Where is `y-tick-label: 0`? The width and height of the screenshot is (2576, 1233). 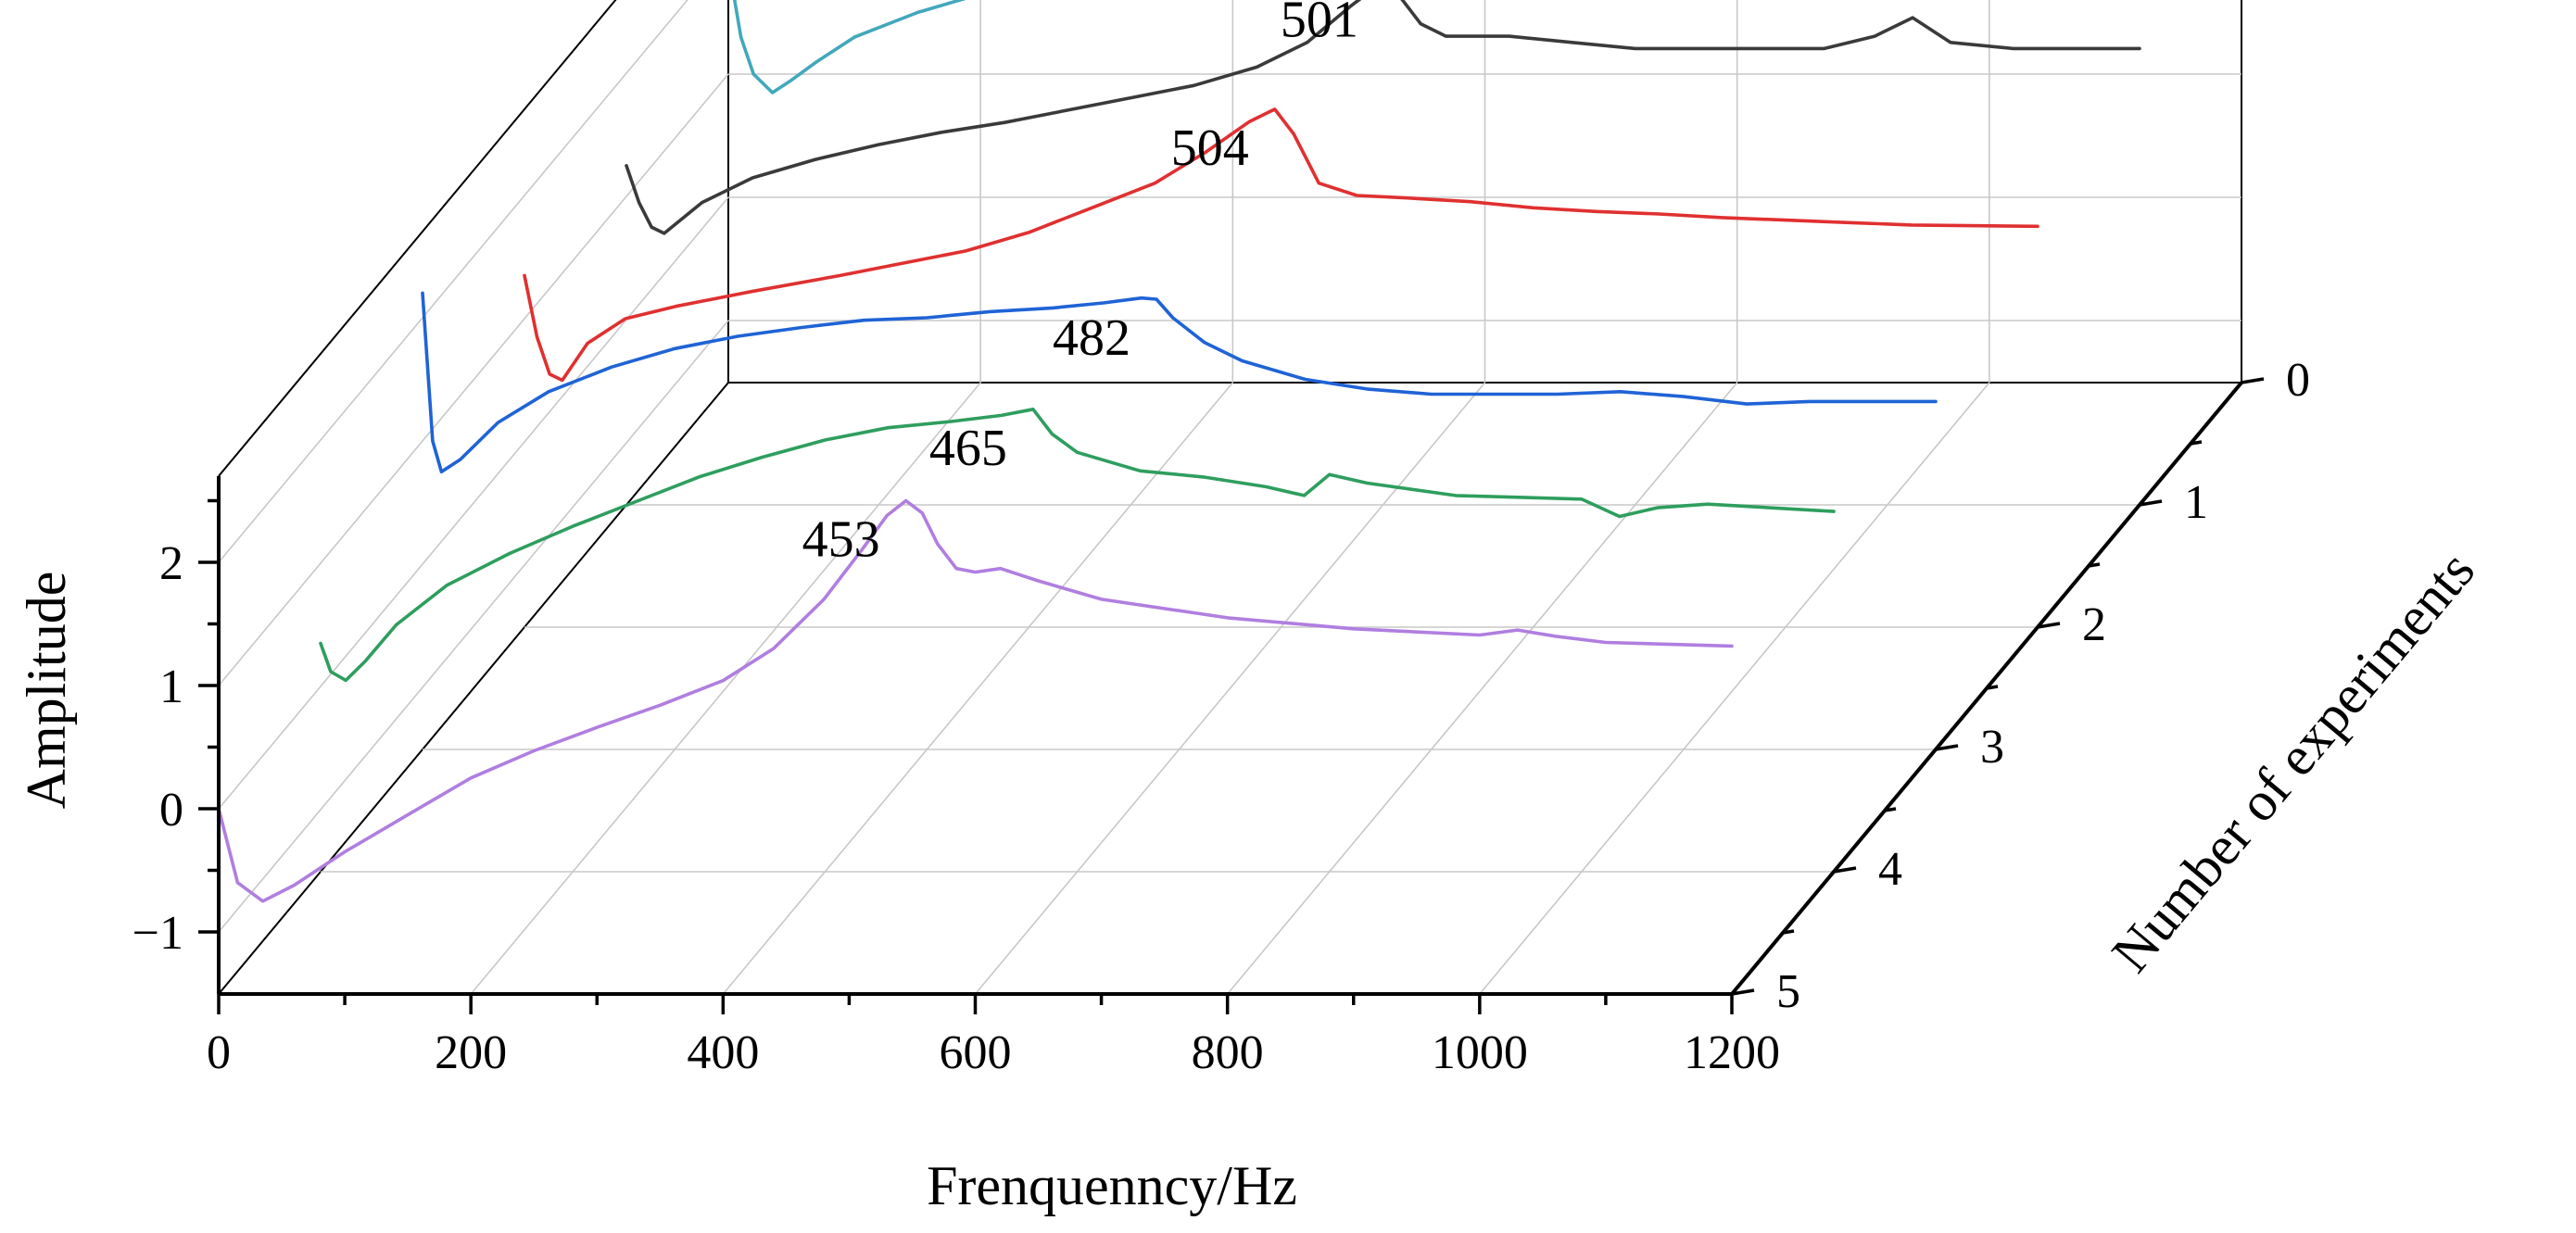
y-tick-label: 0 is located at coordinates (171, 810).